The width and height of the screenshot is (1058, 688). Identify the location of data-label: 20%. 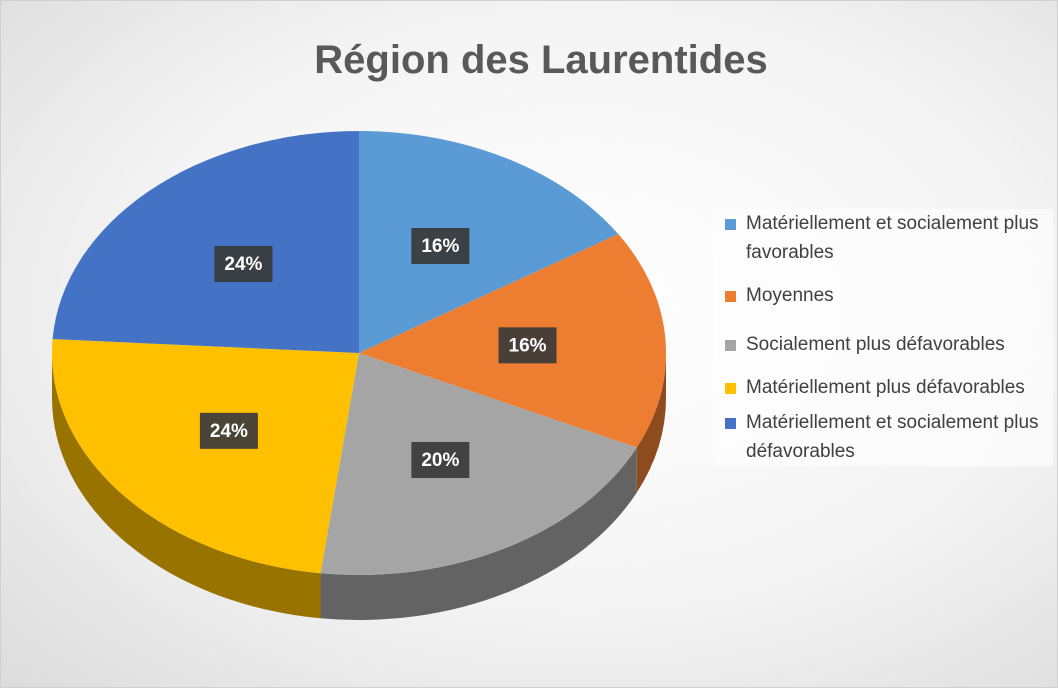
(440, 460).